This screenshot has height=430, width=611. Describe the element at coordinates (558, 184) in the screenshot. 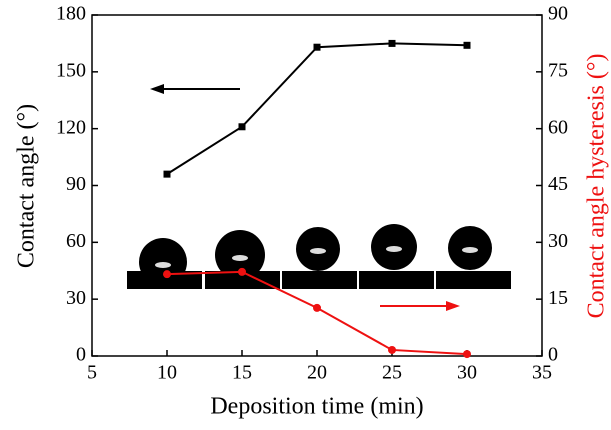

I see `y2-tick-label: 45` at that location.